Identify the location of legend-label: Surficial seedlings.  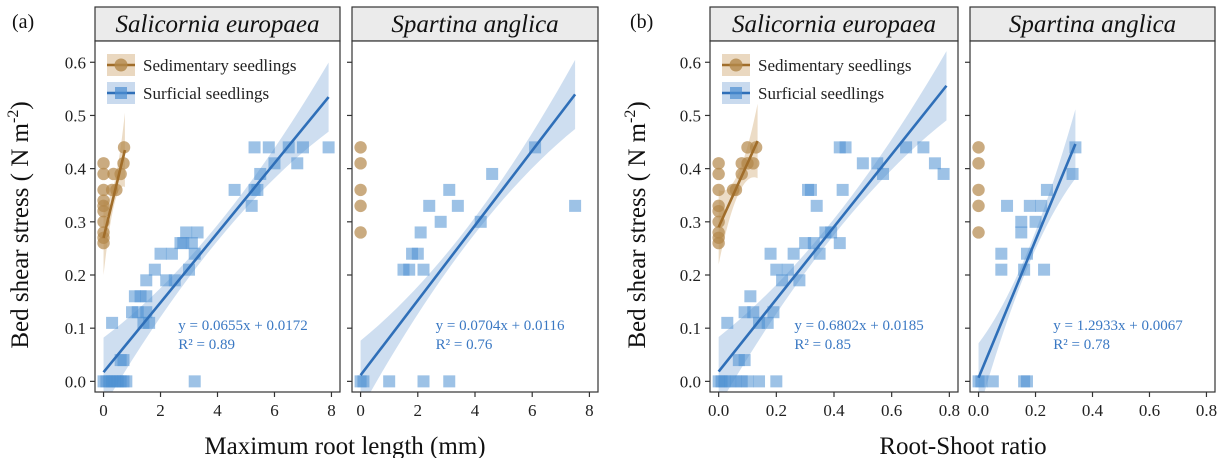
(821, 93).